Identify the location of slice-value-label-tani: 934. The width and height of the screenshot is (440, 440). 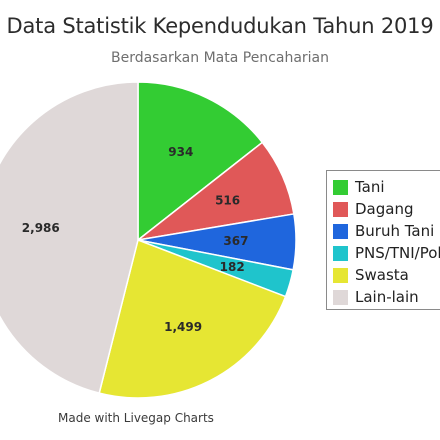
(180, 152).